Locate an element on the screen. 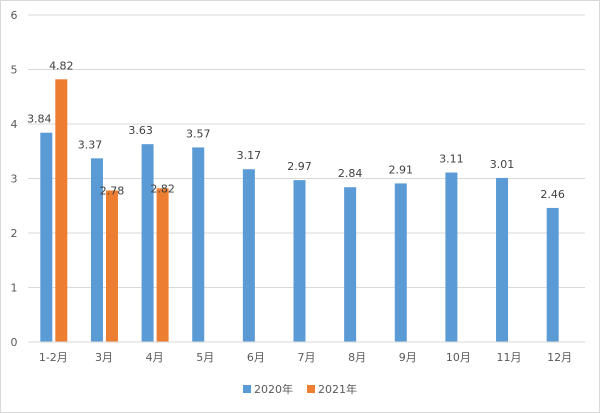 The height and width of the screenshot is (413, 600). x-tick-label: 7月 is located at coordinates (307, 357).